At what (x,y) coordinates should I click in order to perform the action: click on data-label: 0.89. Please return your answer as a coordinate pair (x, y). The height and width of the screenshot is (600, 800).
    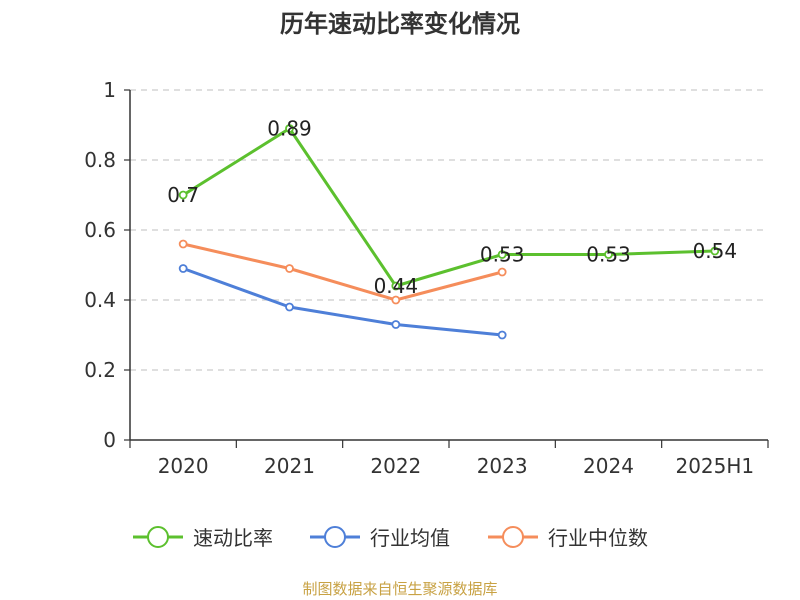
    Looking at the image, I should click on (289, 129).